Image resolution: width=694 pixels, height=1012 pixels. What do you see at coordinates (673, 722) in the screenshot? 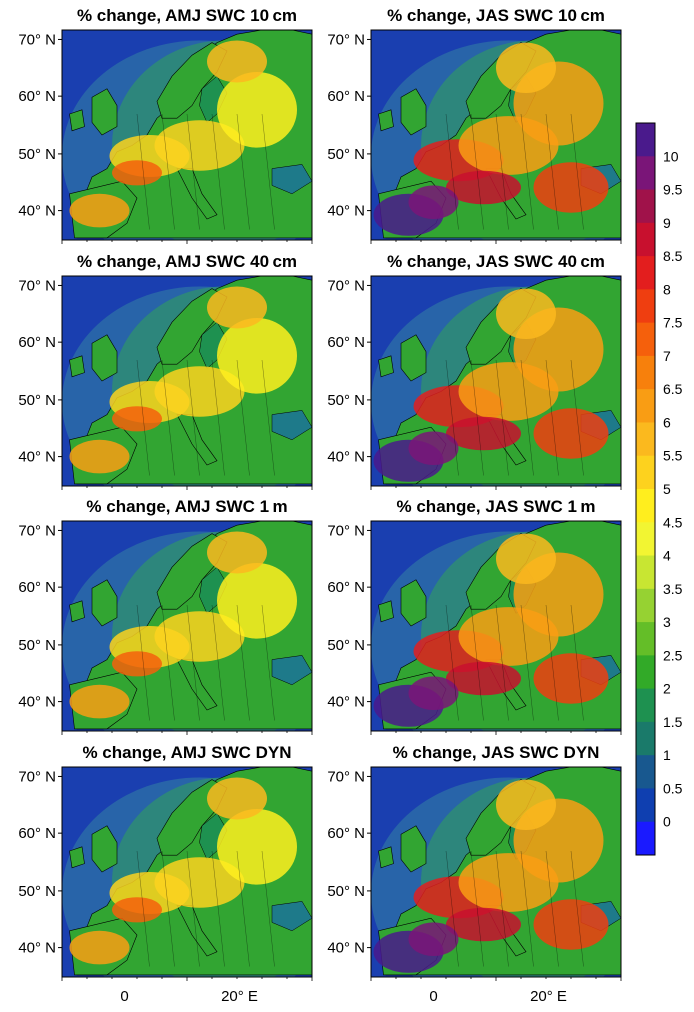
I see `colorbar-label: 1.5` at bounding box center [673, 722].